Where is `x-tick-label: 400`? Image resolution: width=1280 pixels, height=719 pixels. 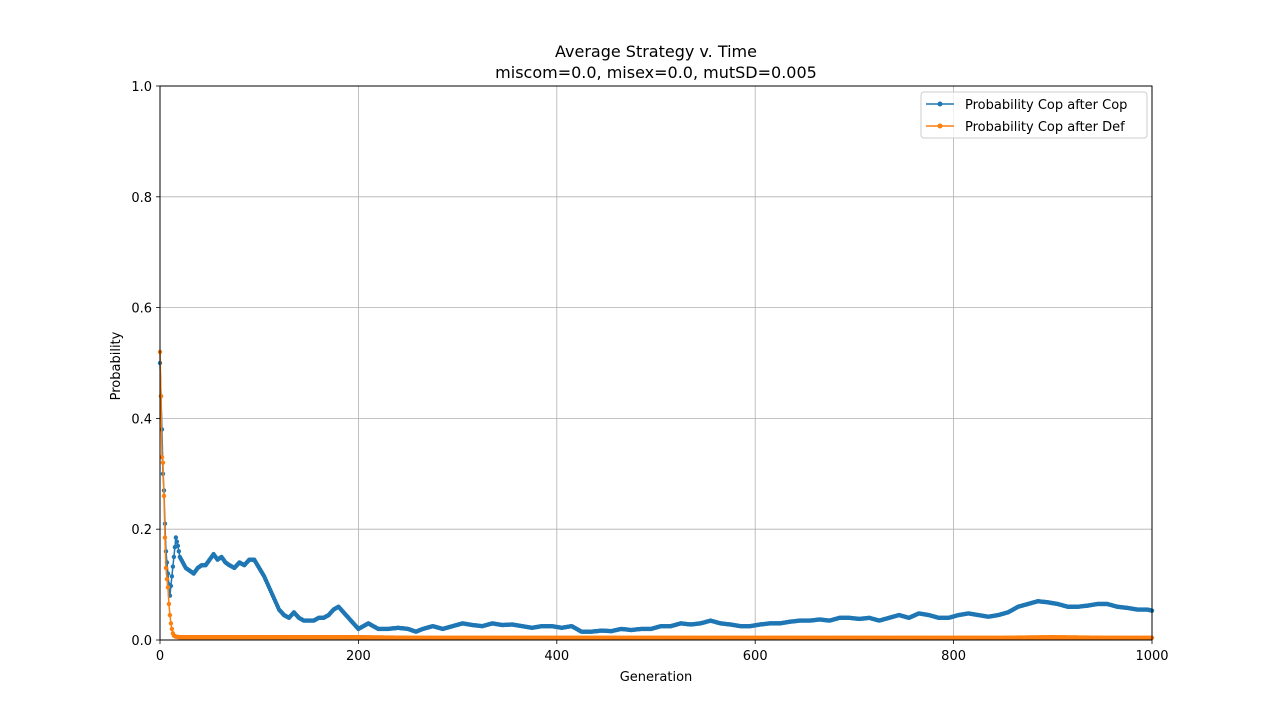 x-tick-label: 400 is located at coordinates (556, 656).